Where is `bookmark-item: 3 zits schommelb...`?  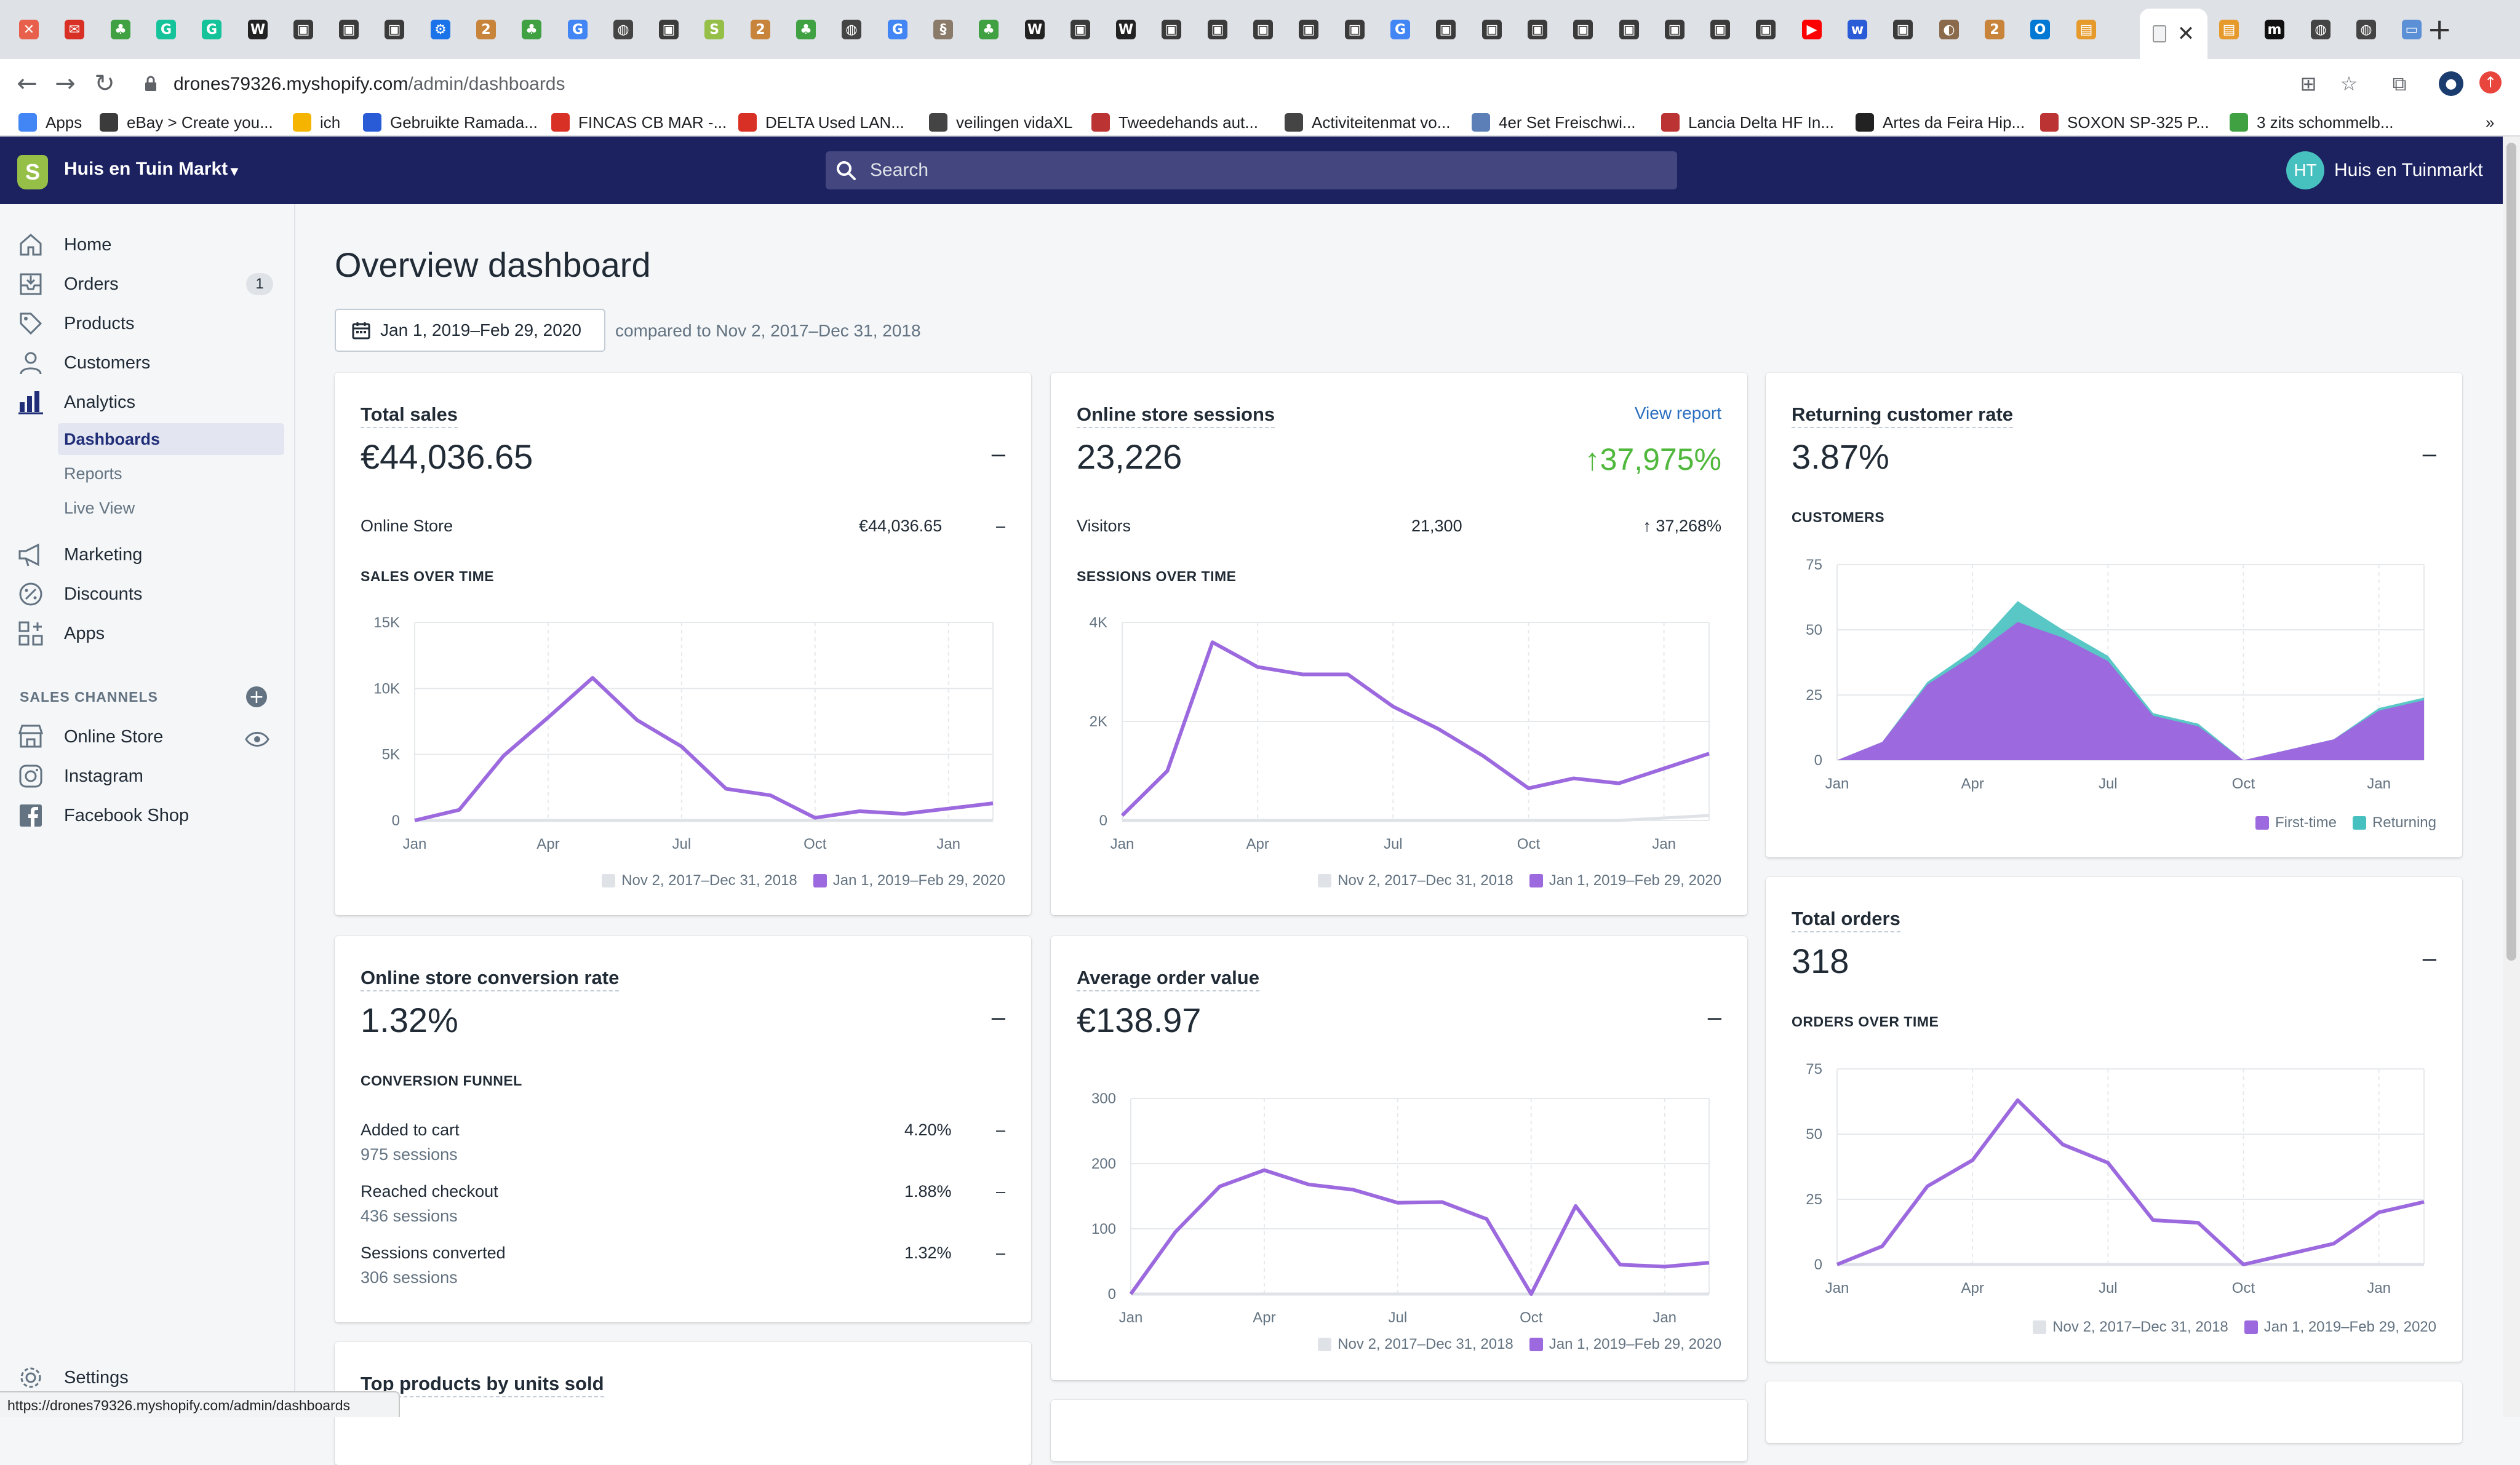 bookmark-item: 3 zits schommelb... is located at coordinates (2312, 122).